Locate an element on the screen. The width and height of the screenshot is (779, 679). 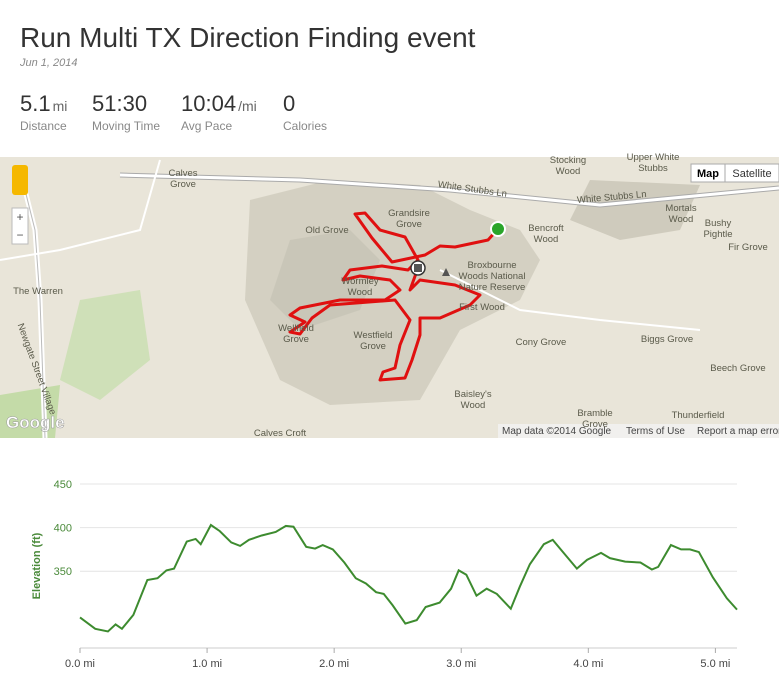
stat-value: 10:04/mi is located at coordinates (219, 103).